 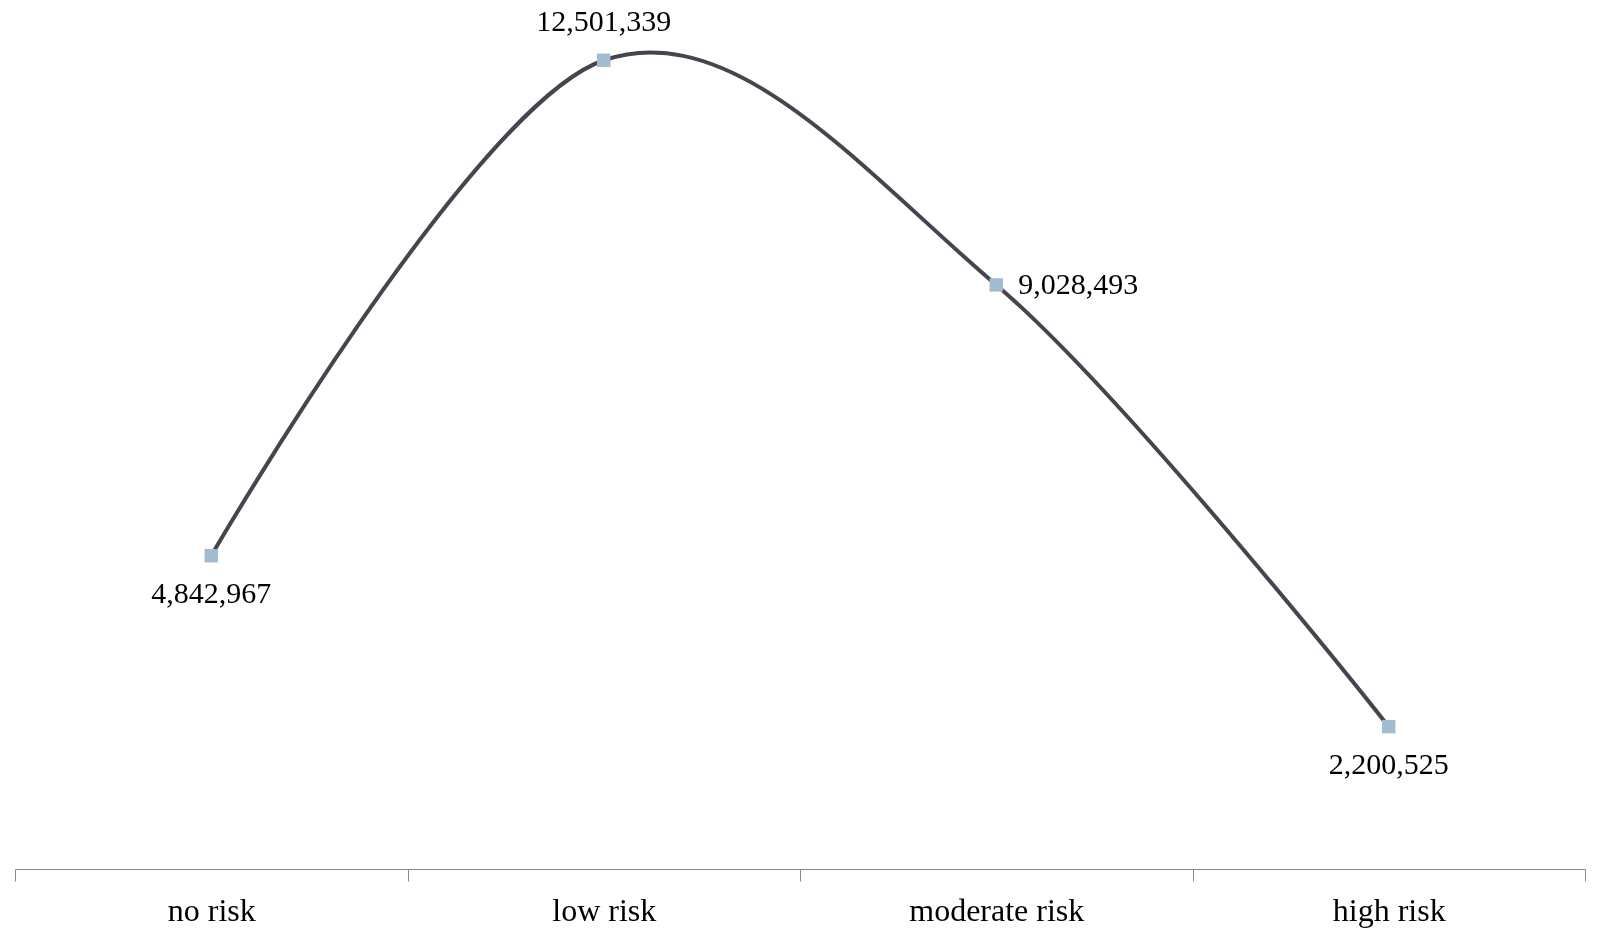 What do you see at coordinates (1078, 283) in the screenshot?
I see `data-label: 9,028,493` at bounding box center [1078, 283].